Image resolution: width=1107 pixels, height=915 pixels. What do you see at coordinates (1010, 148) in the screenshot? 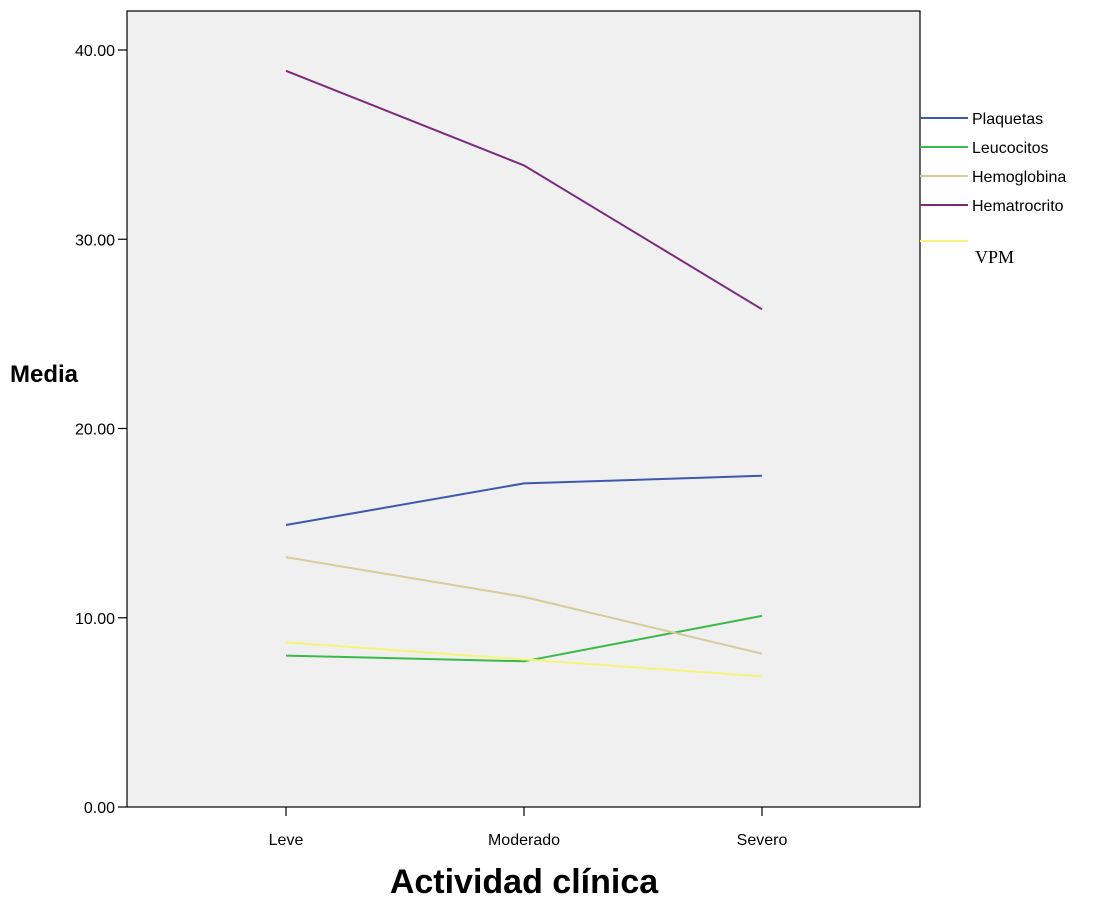
I see `legend-label: Leucocitos` at bounding box center [1010, 148].